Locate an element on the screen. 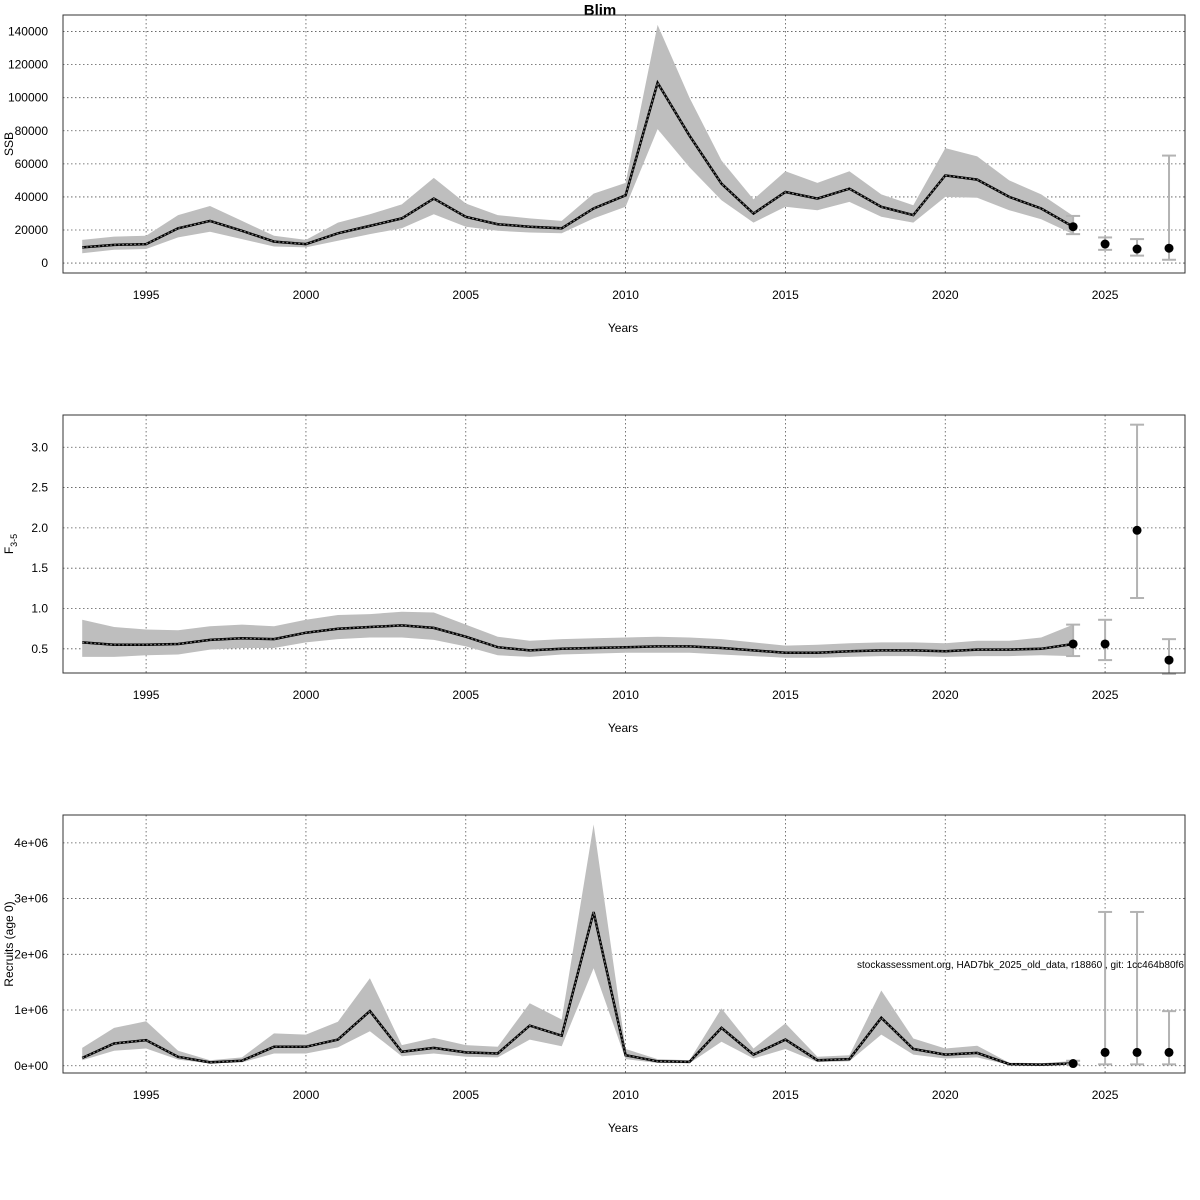 The height and width of the screenshot is (1200, 1200). recruits-y-tick-3: 3e+06 is located at coordinates (31, 899).